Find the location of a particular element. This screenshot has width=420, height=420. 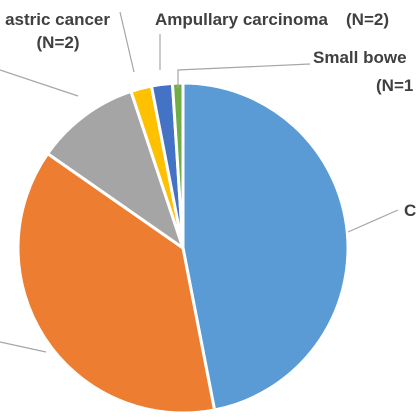

leader-line-c is located at coordinates (373, 221).